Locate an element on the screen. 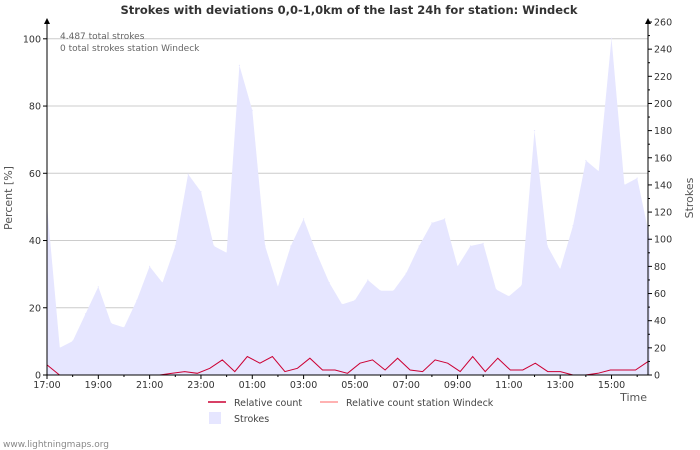  legend-swatch-strokes is located at coordinates (215, 418).